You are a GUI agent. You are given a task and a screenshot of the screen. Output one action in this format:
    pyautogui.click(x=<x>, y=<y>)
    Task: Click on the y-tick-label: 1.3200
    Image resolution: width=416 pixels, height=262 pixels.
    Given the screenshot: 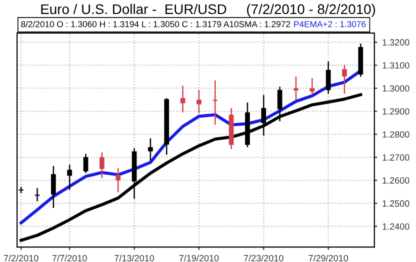 What is the action you would take?
    pyautogui.click(x=396, y=42)
    